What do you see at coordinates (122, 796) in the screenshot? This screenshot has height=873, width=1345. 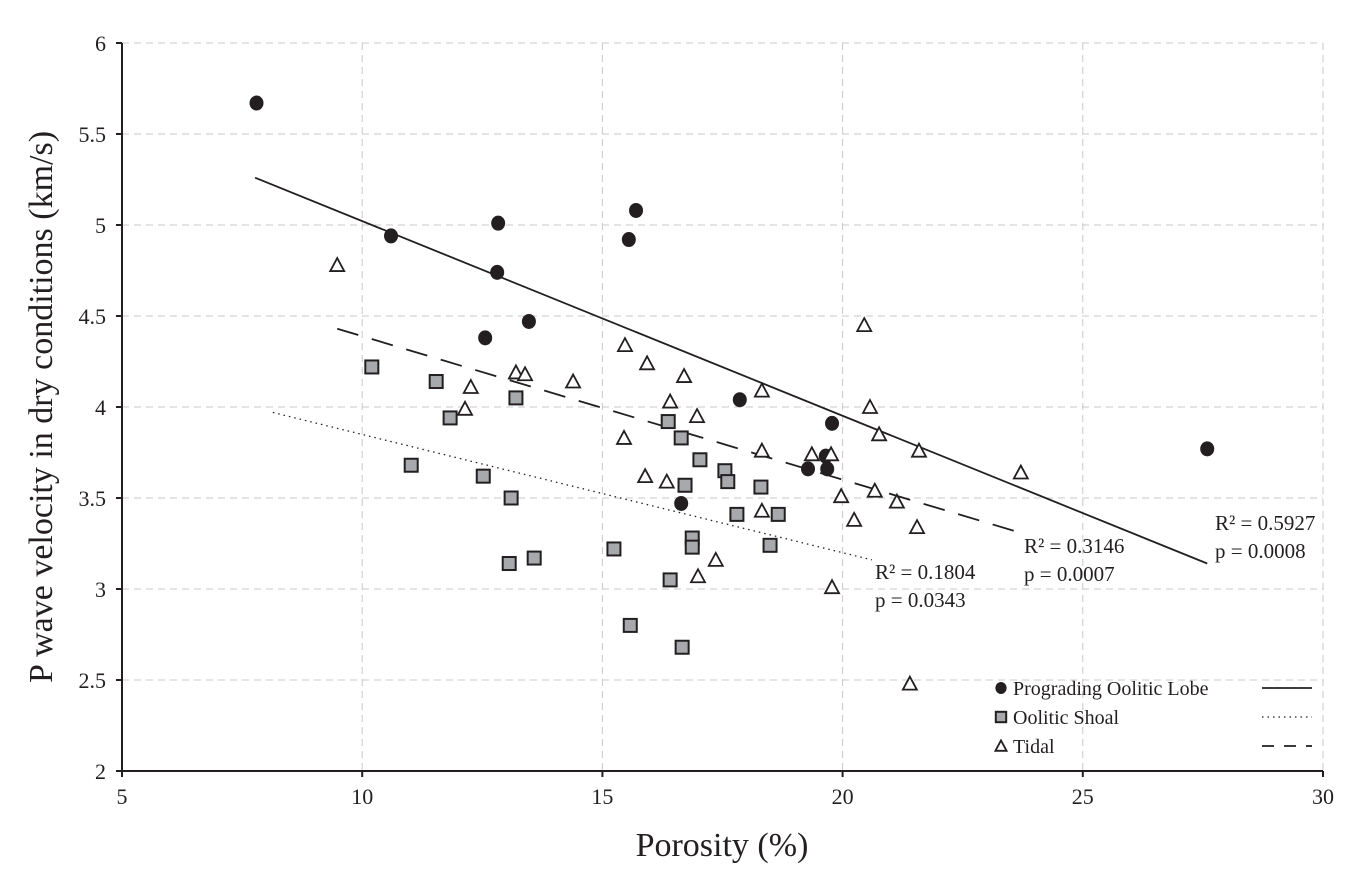 I see `x-tick-label: 5` at bounding box center [122, 796].